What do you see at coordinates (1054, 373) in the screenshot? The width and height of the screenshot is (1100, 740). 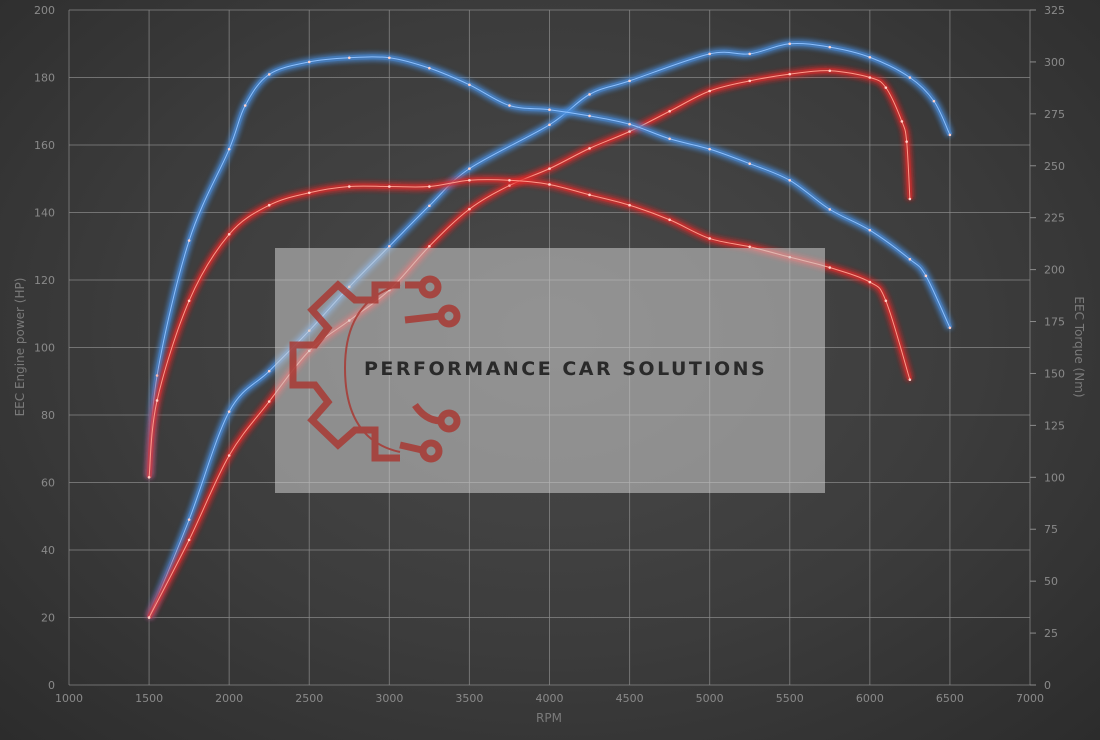 I see `y2-tick-label: 150` at bounding box center [1054, 373].